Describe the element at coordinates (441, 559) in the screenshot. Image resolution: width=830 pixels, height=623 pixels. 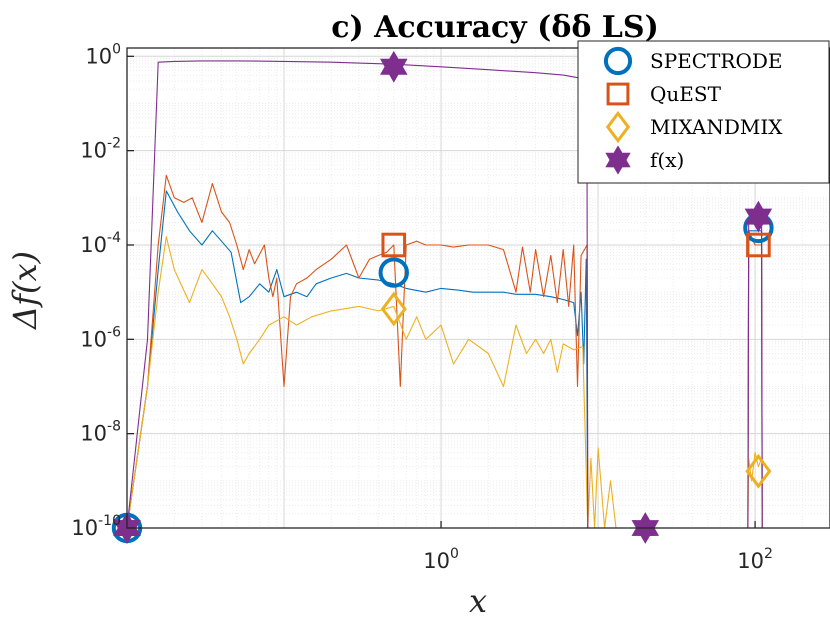
I see `x-tick-label: 100` at that location.